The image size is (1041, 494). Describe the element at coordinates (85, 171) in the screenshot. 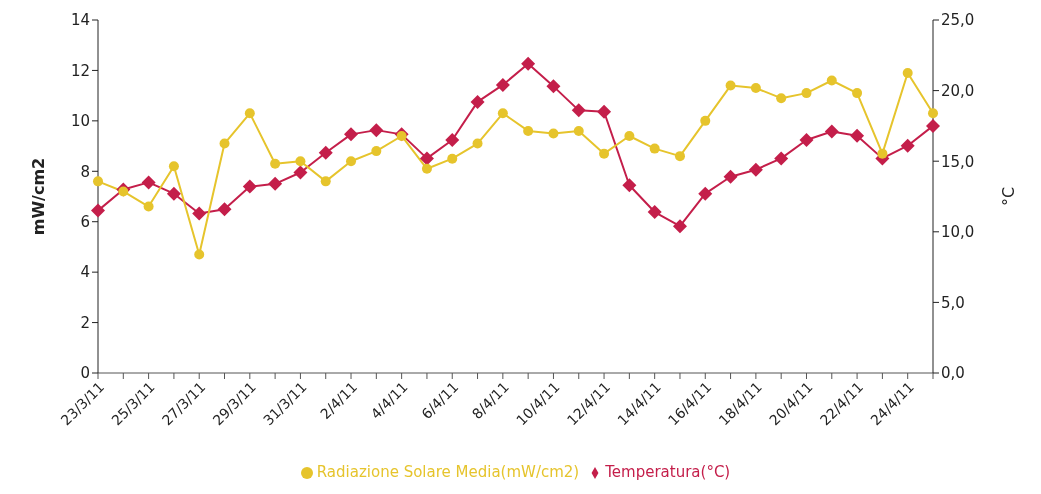

I see `y-tick-label: 8` at that location.